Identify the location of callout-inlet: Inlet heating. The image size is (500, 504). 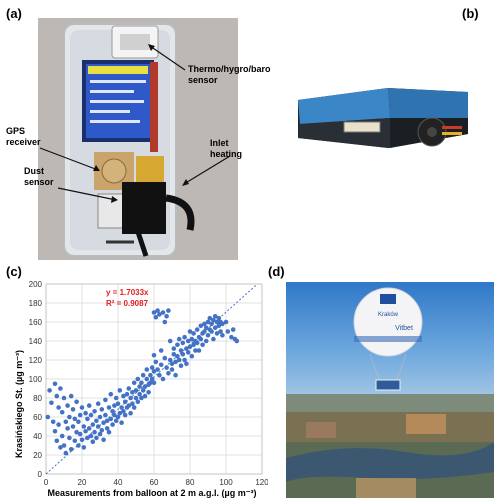
(226, 149).